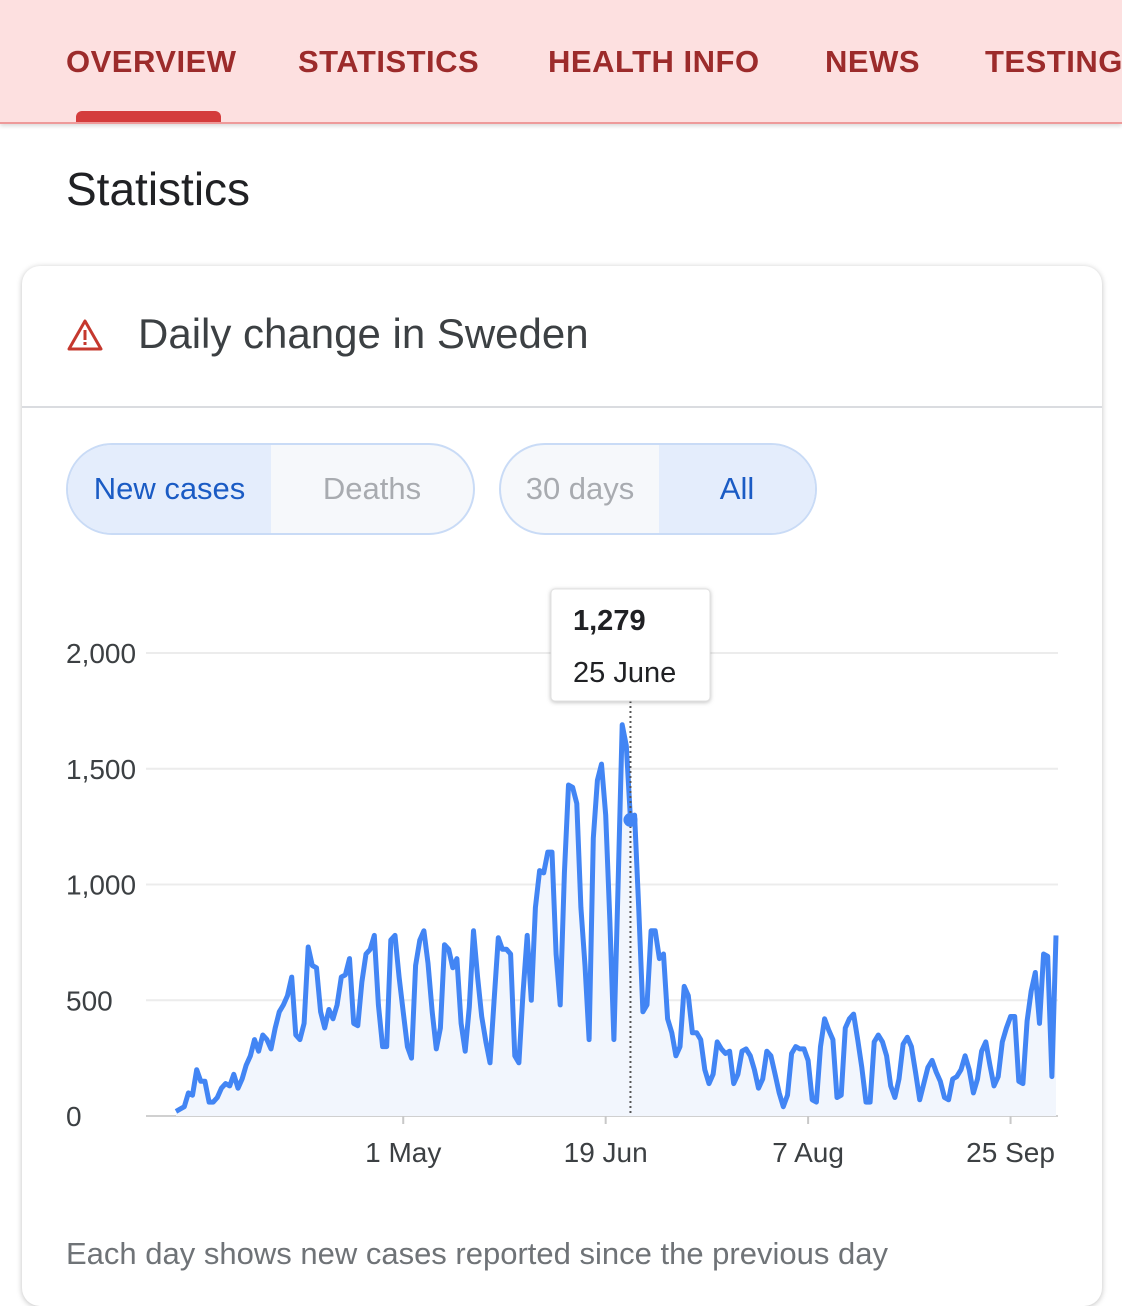  I want to click on range-toggle: 30 days All, so click(658, 489).